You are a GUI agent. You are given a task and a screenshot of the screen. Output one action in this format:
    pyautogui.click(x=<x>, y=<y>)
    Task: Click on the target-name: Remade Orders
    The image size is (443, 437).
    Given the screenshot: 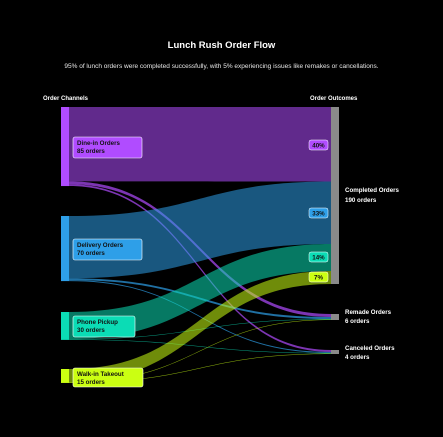 What is the action you would take?
    pyautogui.click(x=368, y=312)
    